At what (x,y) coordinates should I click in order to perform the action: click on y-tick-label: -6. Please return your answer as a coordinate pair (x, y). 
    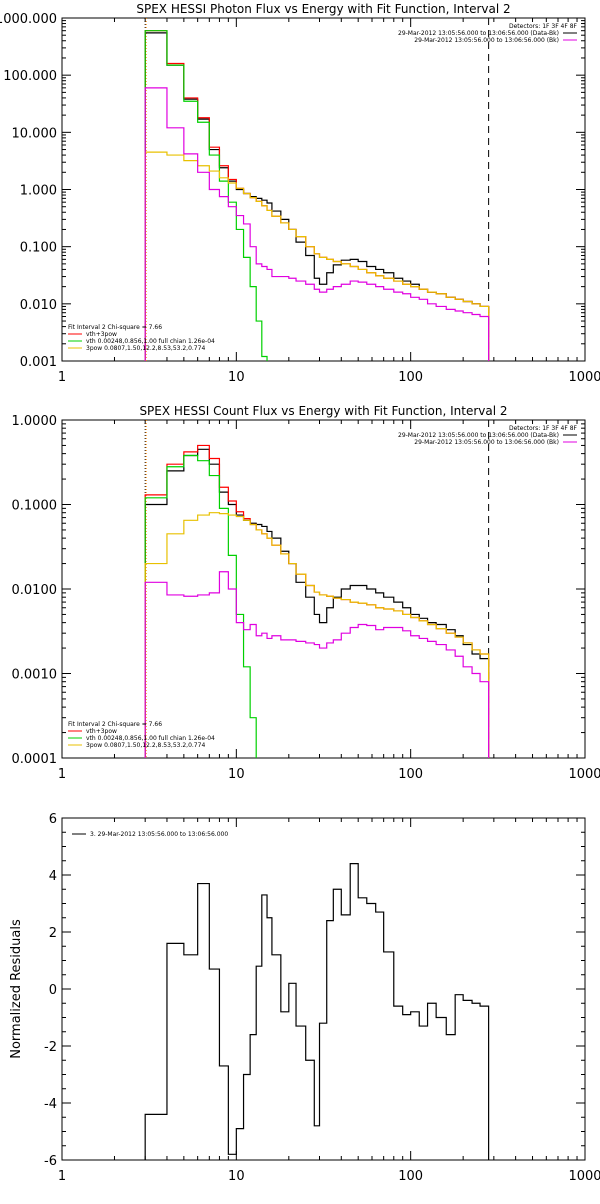
    Looking at the image, I should click on (50, 1161).